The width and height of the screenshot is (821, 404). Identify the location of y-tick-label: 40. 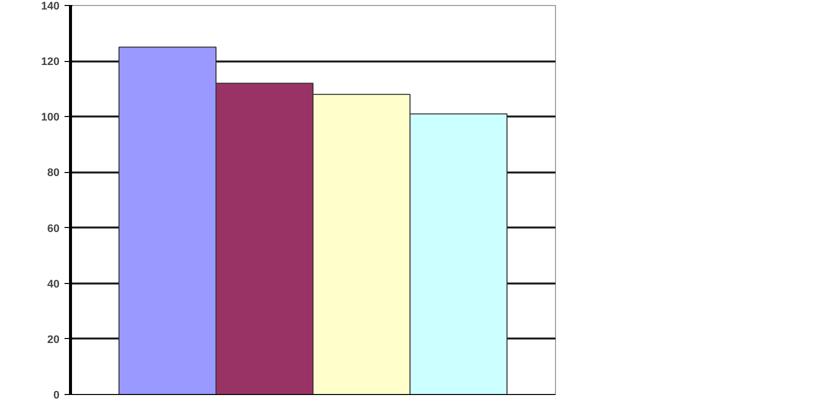
(53, 284).